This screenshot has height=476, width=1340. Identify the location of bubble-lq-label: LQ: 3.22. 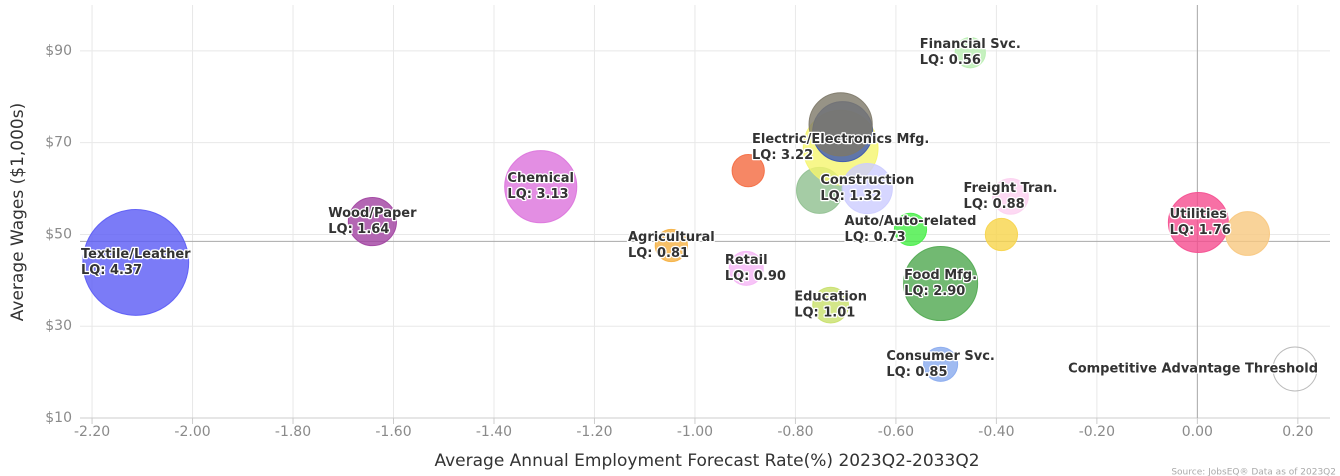
(782, 155).